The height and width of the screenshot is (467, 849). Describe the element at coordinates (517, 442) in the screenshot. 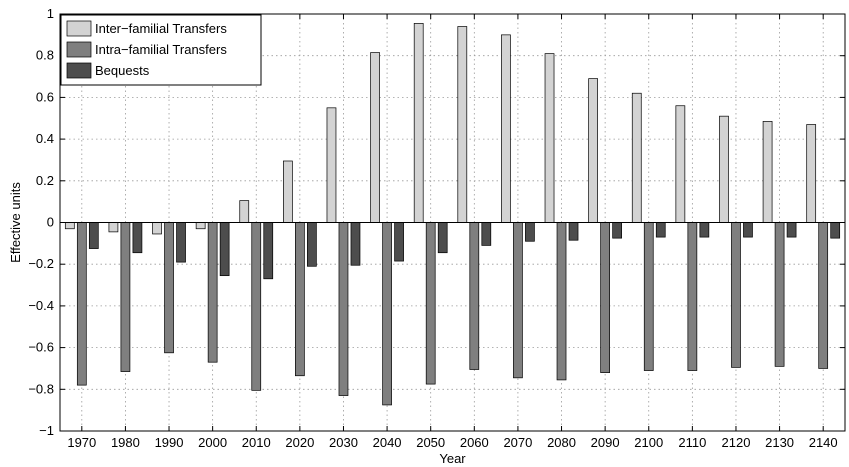

I see `x-tick-label-2070: 2070` at that location.